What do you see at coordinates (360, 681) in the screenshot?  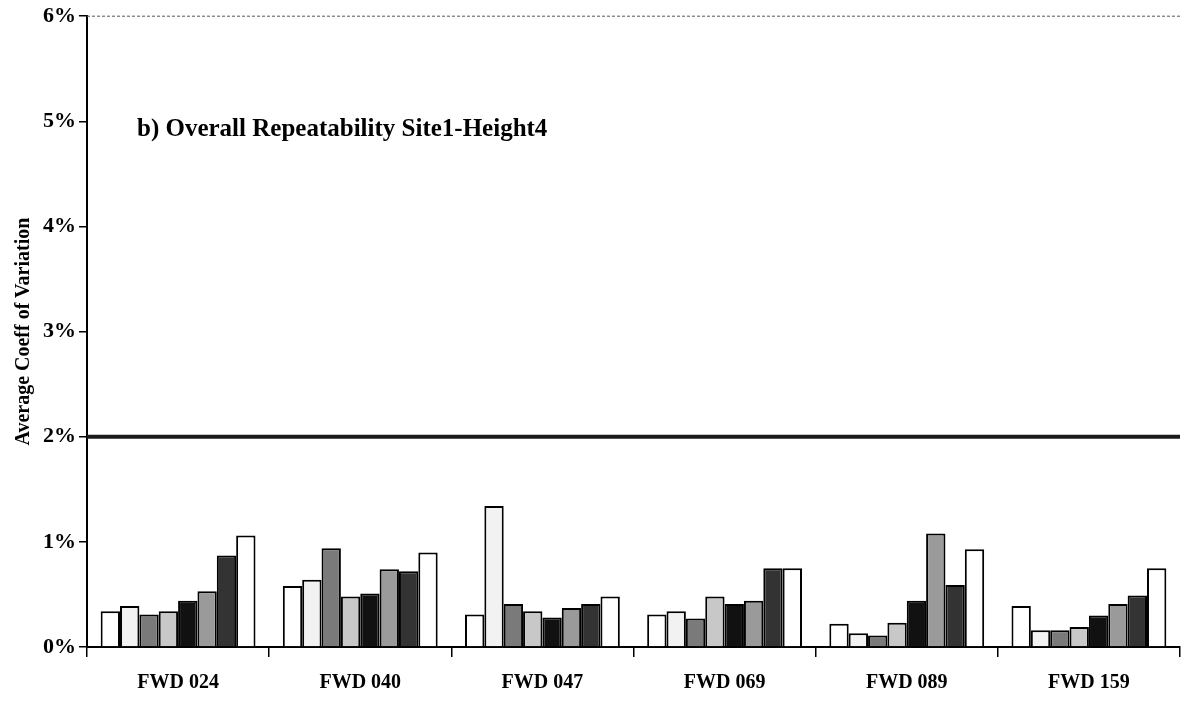 I see `x-tick-label: FWD 040` at bounding box center [360, 681].